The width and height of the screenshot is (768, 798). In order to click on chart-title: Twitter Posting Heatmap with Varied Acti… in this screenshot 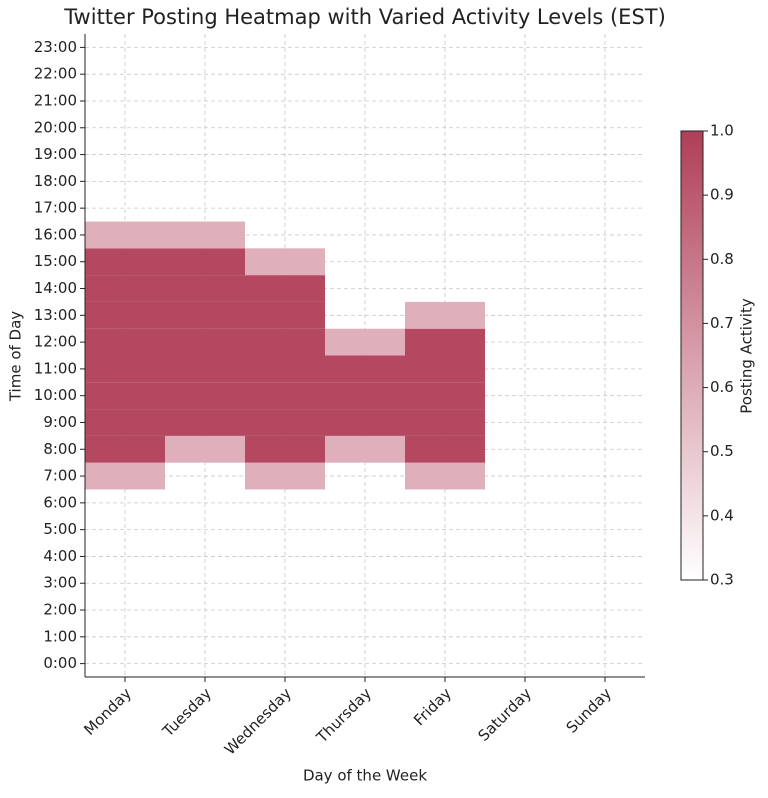, I will do `click(364, 17)`.